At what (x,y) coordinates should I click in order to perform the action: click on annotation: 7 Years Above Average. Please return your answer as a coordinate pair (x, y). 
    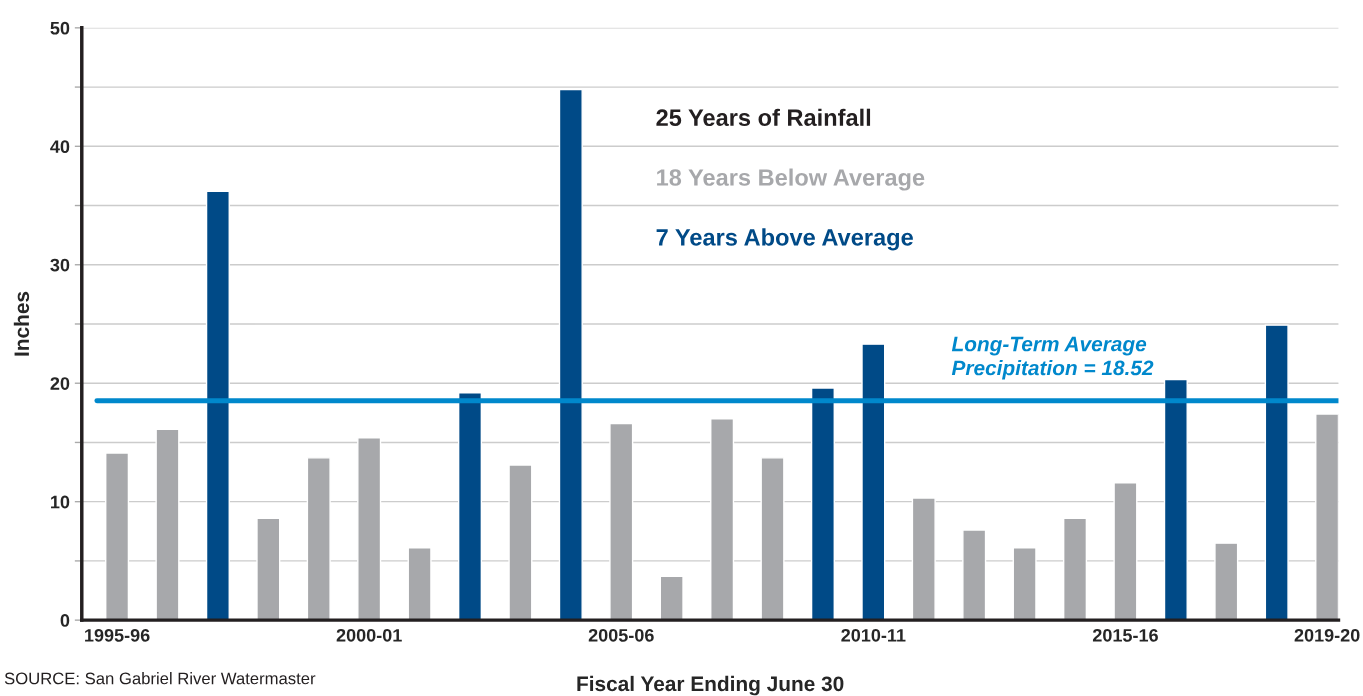
    Looking at the image, I should click on (784, 239).